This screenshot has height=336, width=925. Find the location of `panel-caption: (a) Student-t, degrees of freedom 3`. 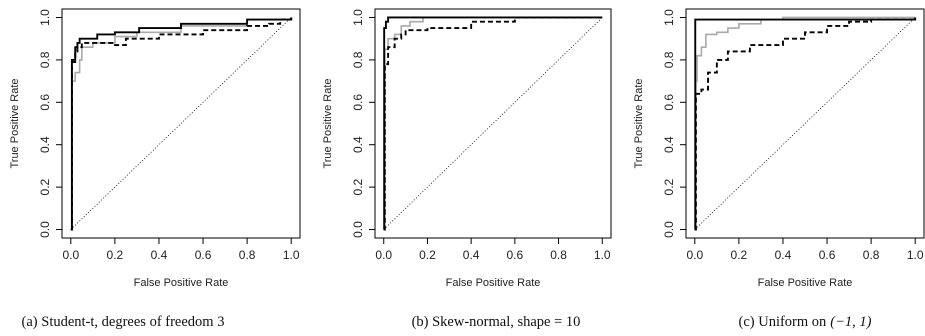

panel-caption: (a) Student-t, degrees of freedom 3 is located at coordinates (123, 322).